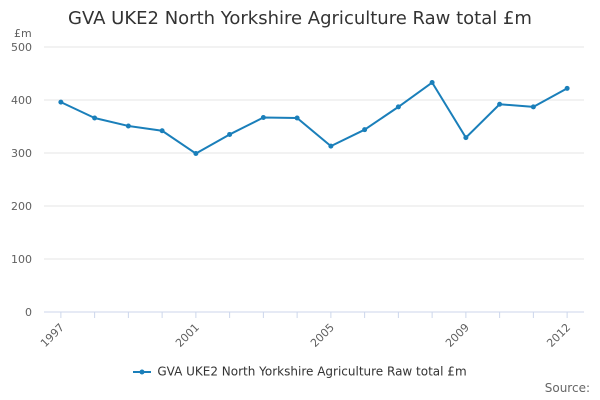 Image resolution: width=600 pixels, height=400 pixels. I want to click on legend-swatch, so click(142, 371).